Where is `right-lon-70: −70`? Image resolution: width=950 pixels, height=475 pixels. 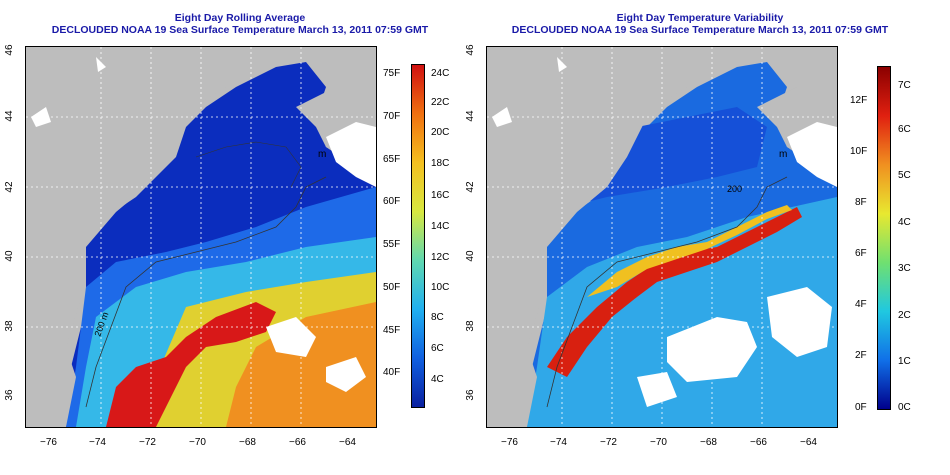 right-lon-70: −70 is located at coordinates (658, 442).